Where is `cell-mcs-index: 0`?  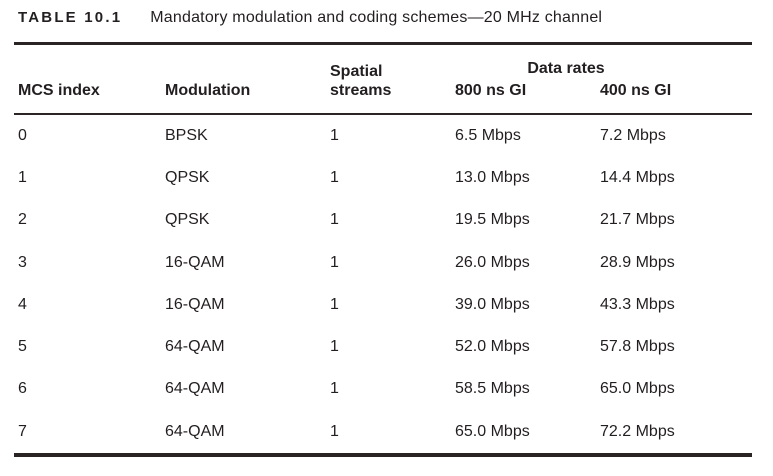 cell-mcs-index: 0 is located at coordinates (22, 135).